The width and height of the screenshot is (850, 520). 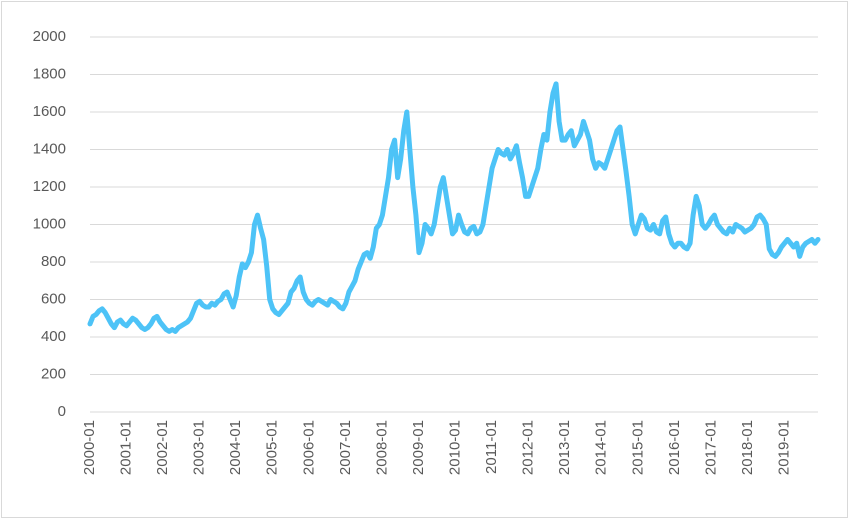 I want to click on y-tick-label: 1800, so click(x=49, y=73).